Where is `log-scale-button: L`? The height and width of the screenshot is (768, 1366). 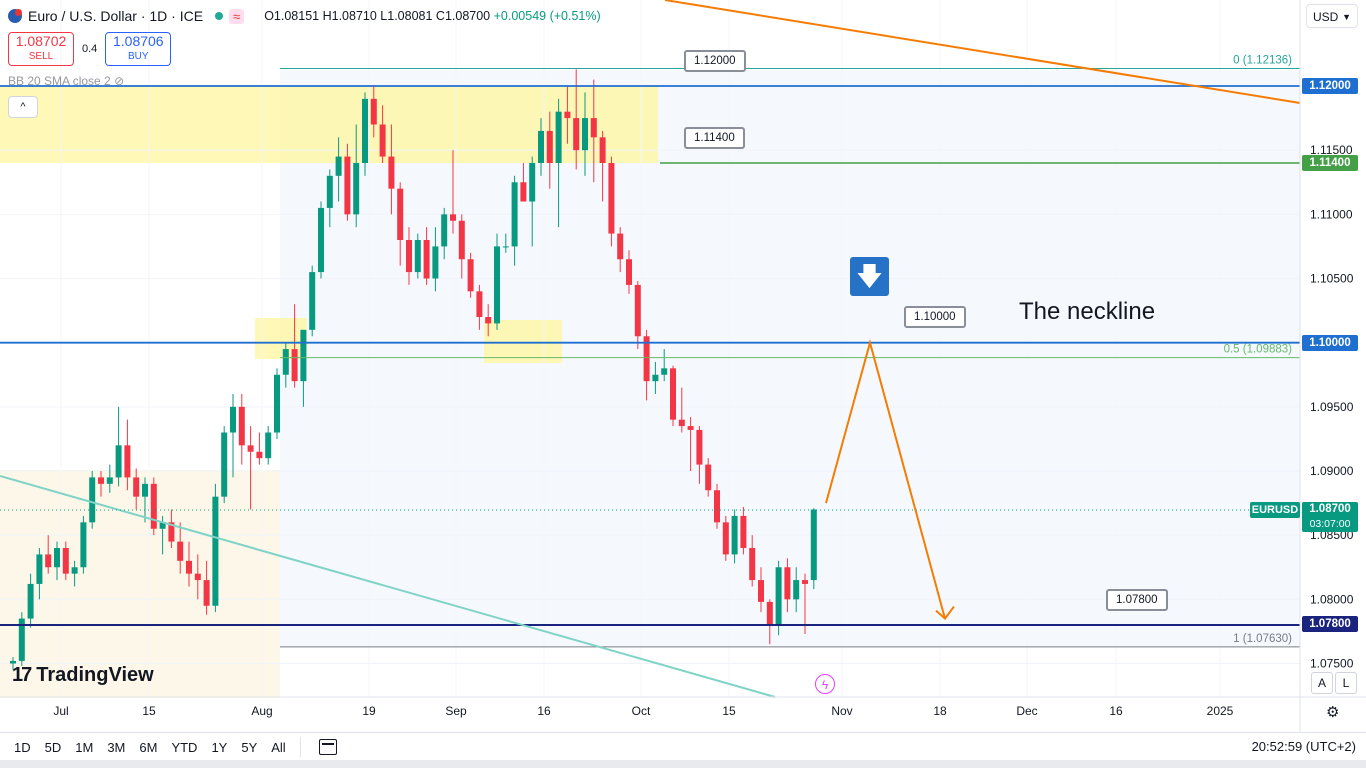 log-scale-button: L is located at coordinates (1346, 683).